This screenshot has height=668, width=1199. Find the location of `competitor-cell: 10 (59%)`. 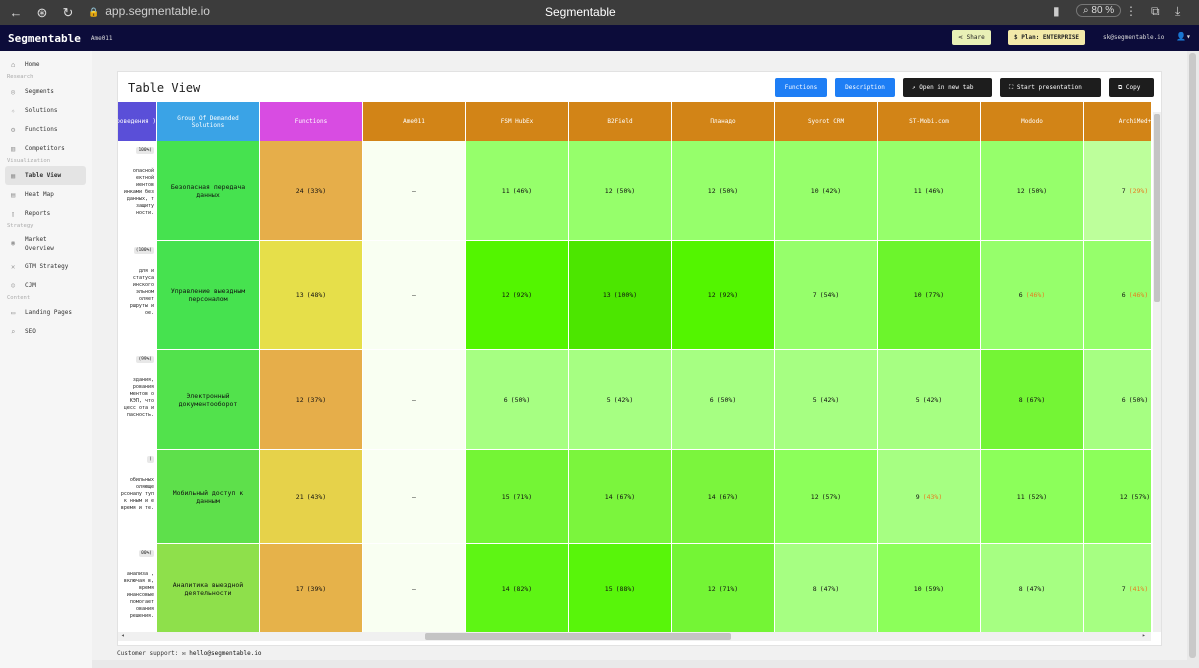

competitor-cell: 10 (59%) is located at coordinates (929, 588).